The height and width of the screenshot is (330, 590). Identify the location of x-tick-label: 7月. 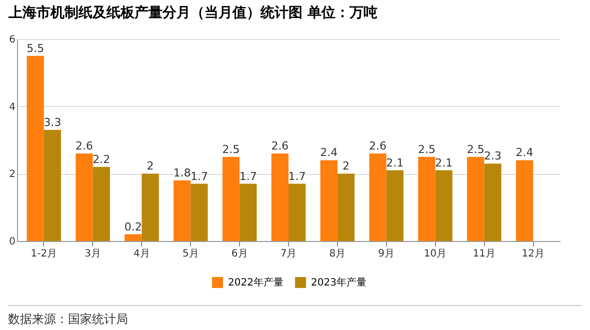
(288, 254).